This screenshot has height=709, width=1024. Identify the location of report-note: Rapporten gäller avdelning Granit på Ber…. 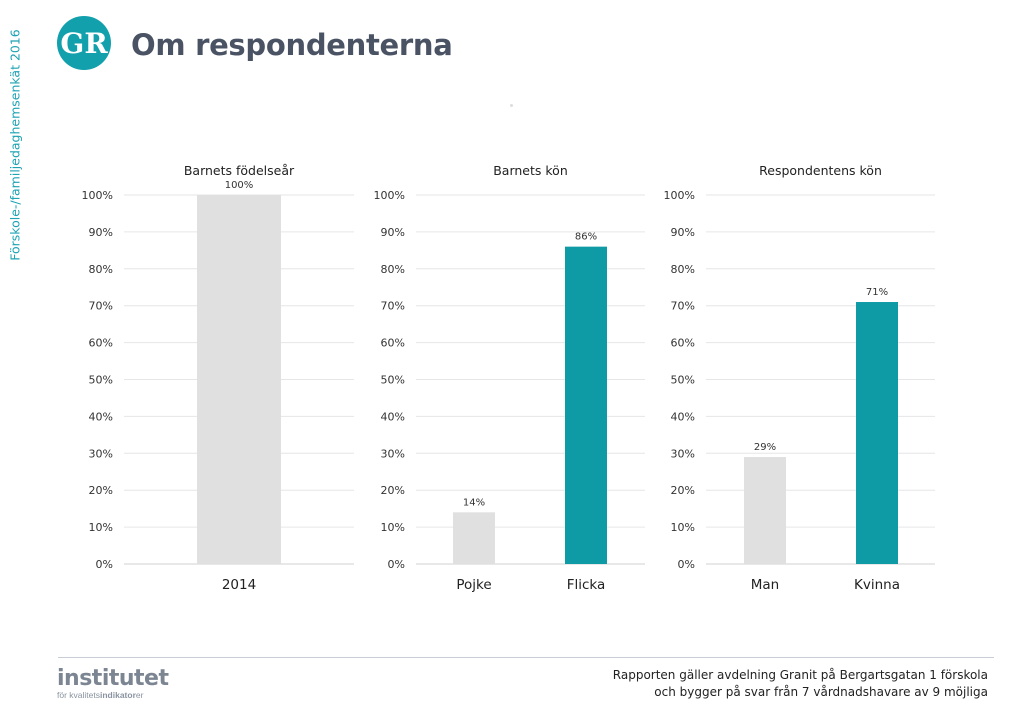
(800, 684).